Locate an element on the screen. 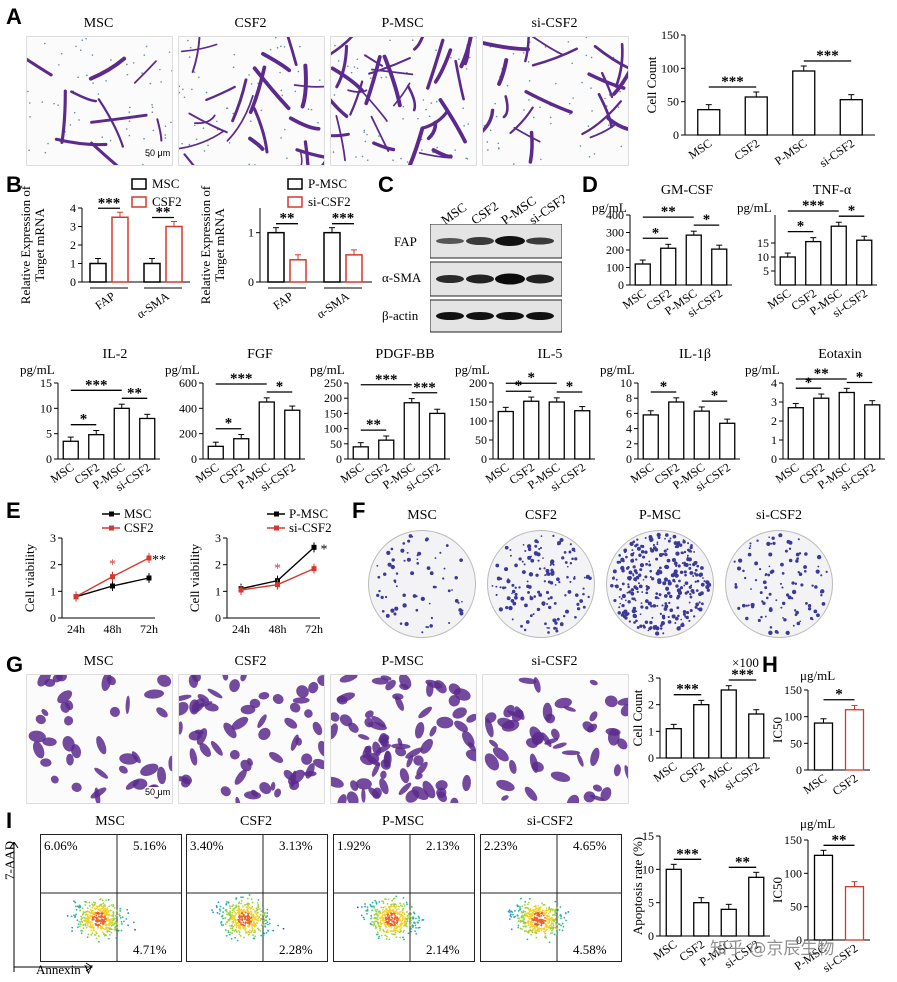  chart-gm-csf-y-tick-label: 100 is located at coordinates (615, 268).